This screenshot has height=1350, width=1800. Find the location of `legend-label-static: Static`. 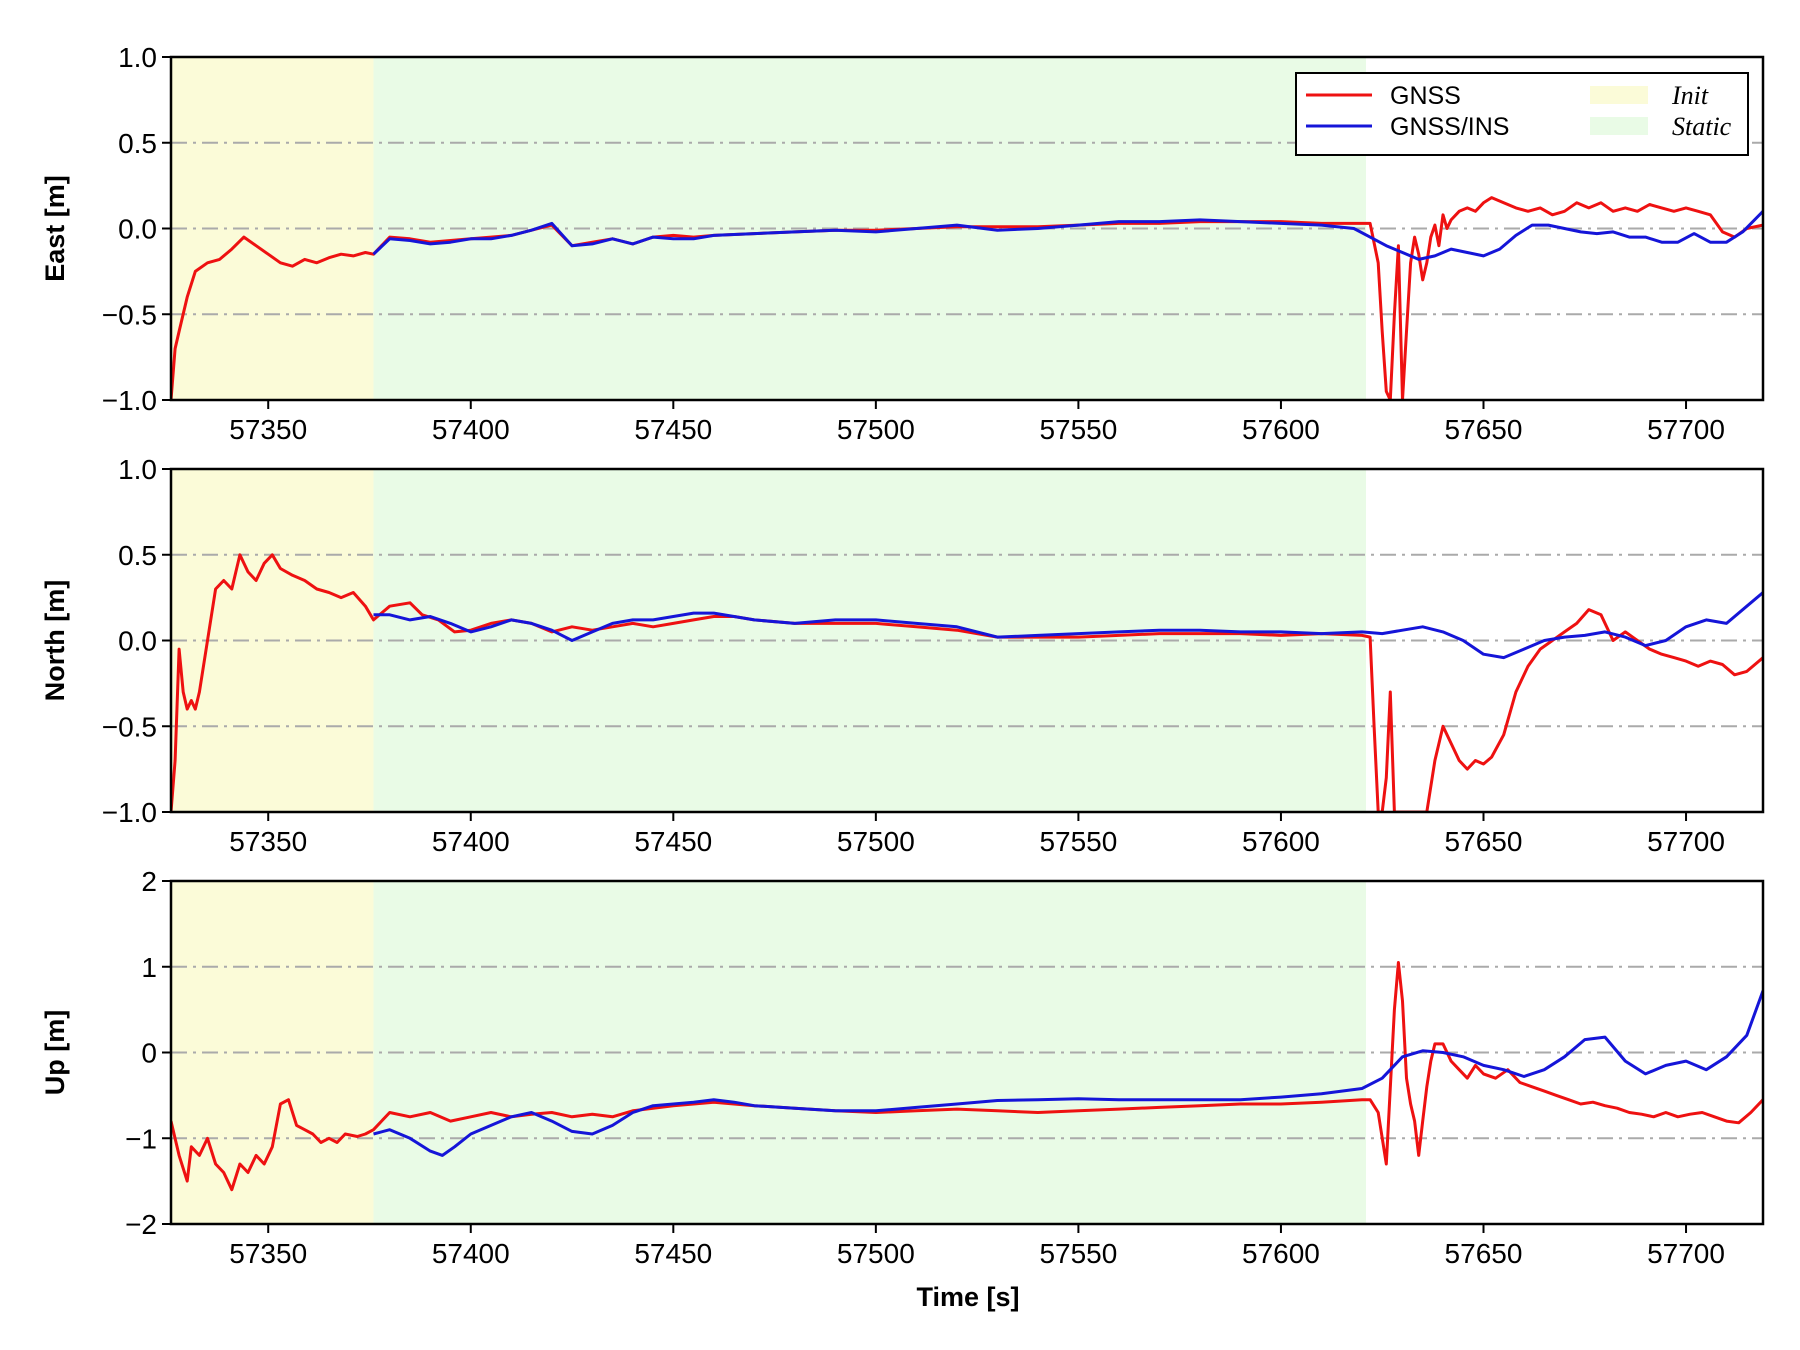

legend-label-static: Static is located at coordinates (1702, 126).